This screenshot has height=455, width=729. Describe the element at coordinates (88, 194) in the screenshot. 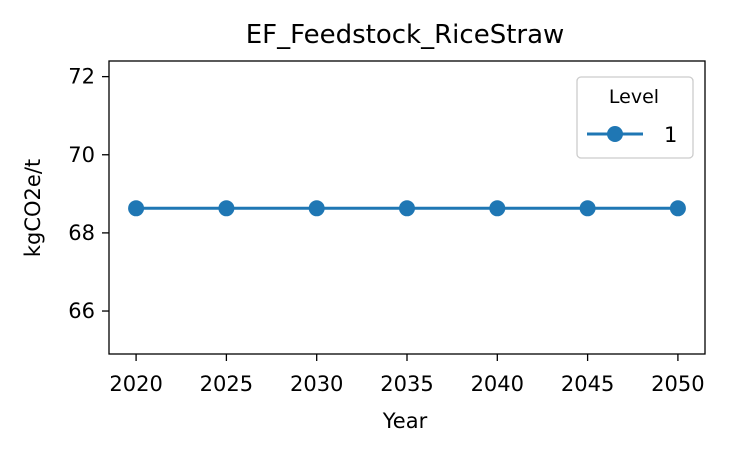

I see `y-axis-ticks: 66 68 70 72` at that location.